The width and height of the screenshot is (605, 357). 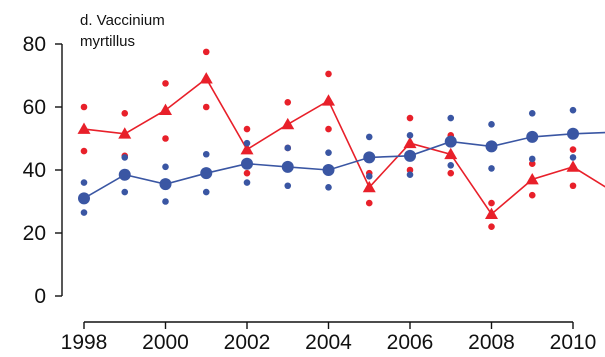 What do you see at coordinates (287, 166) in the screenshot?
I see `series-1-mean-point-2003` at bounding box center [287, 166].